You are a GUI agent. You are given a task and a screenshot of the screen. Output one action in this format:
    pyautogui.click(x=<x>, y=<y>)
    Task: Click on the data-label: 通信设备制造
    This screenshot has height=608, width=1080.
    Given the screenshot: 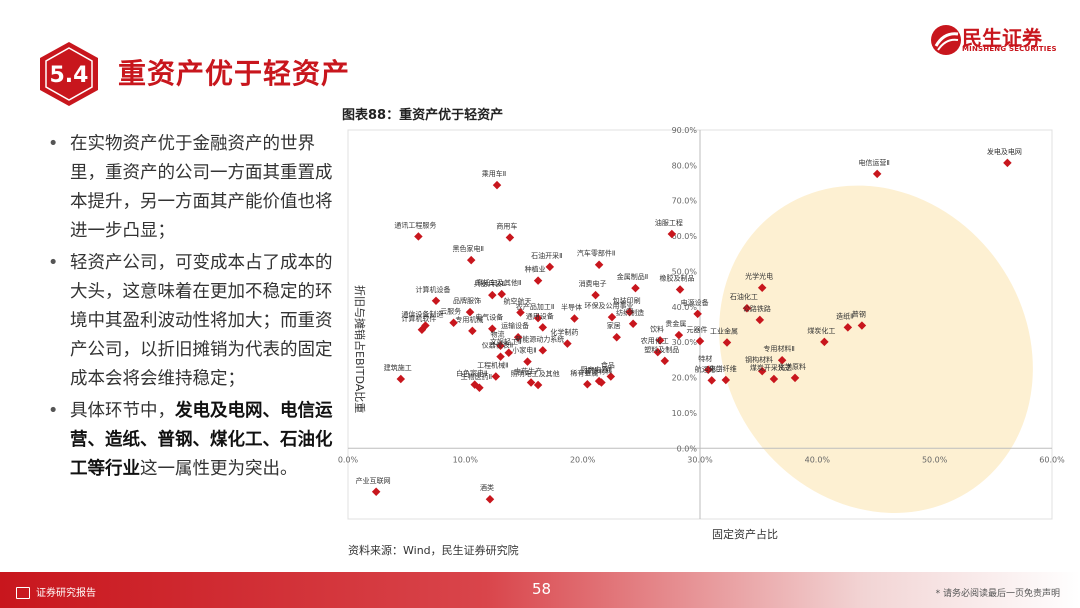 What is the action you would take?
    pyautogui.click(x=422, y=314)
    